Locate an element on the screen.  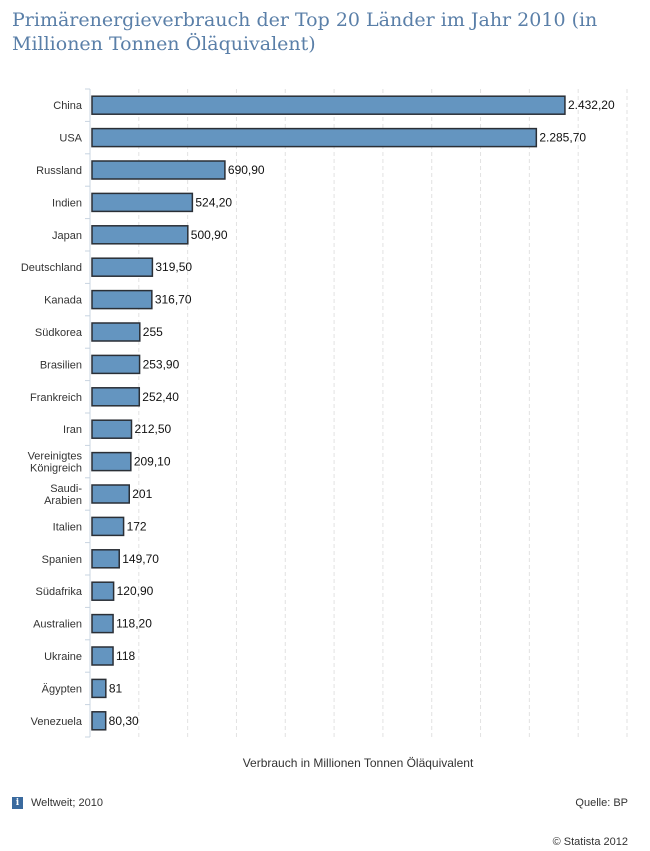
data-label: 316,70 is located at coordinates (173, 300).